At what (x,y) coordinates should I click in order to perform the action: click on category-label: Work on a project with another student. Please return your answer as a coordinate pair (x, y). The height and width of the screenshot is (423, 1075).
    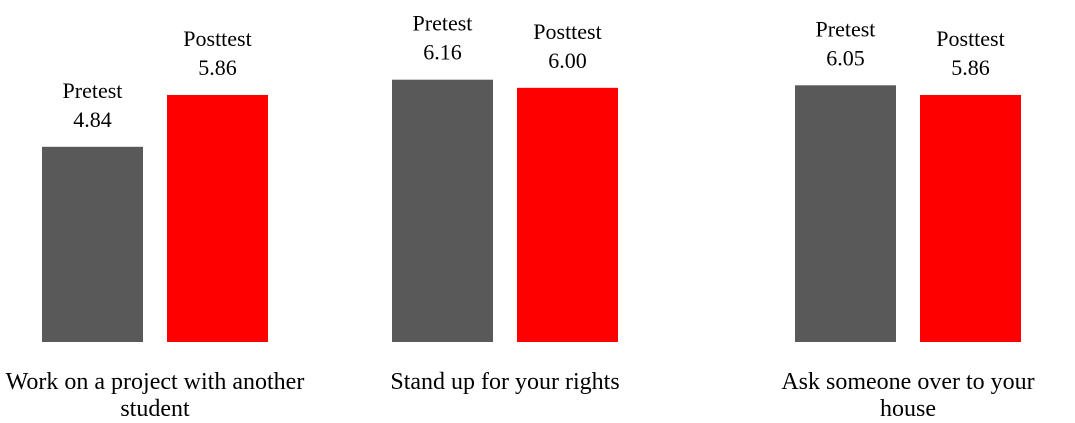
    Looking at the image, I should click on (155, 395).